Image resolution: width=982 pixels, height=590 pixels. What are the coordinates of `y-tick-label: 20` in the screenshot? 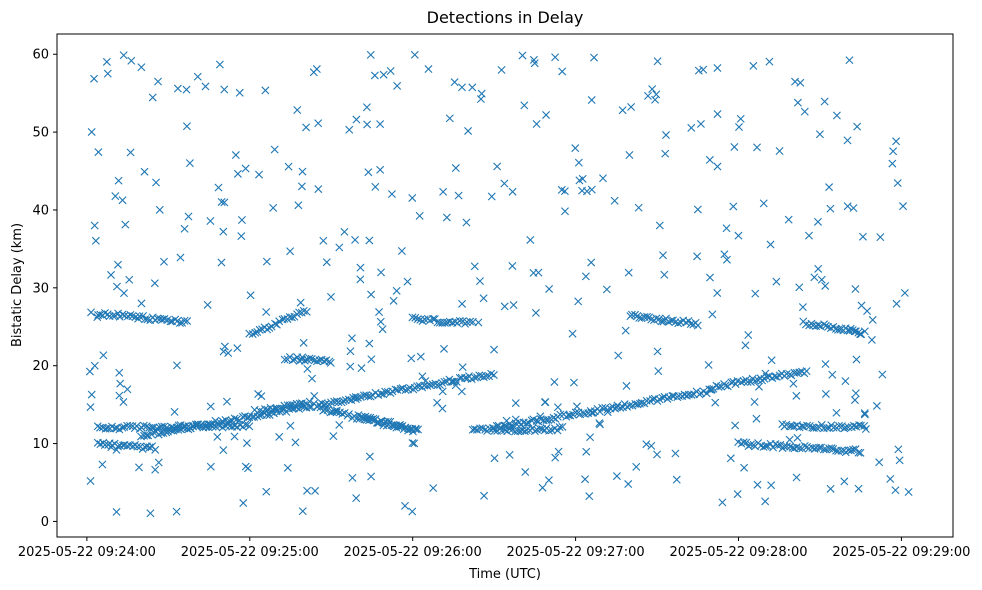 It's located at (40, 366).